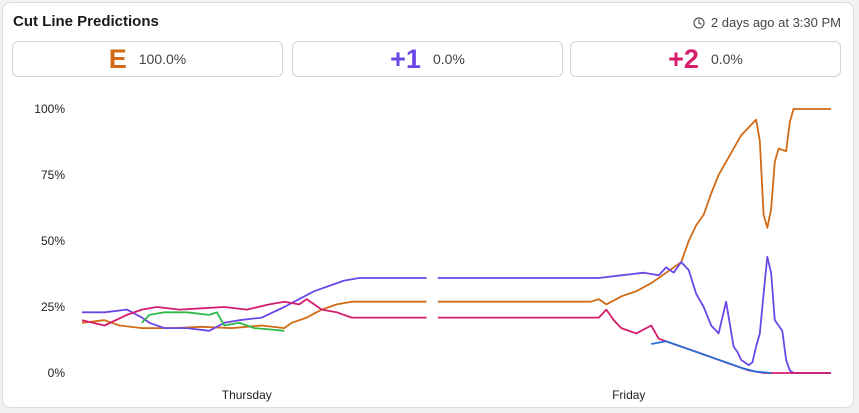 The width and height of the screenshot is (859, 413). What do you see at coordinates (775, 22) in the screenshot?
I see `timestamp-text: 2 days ago at 3:30 PM` at bounding box center [775, 22].